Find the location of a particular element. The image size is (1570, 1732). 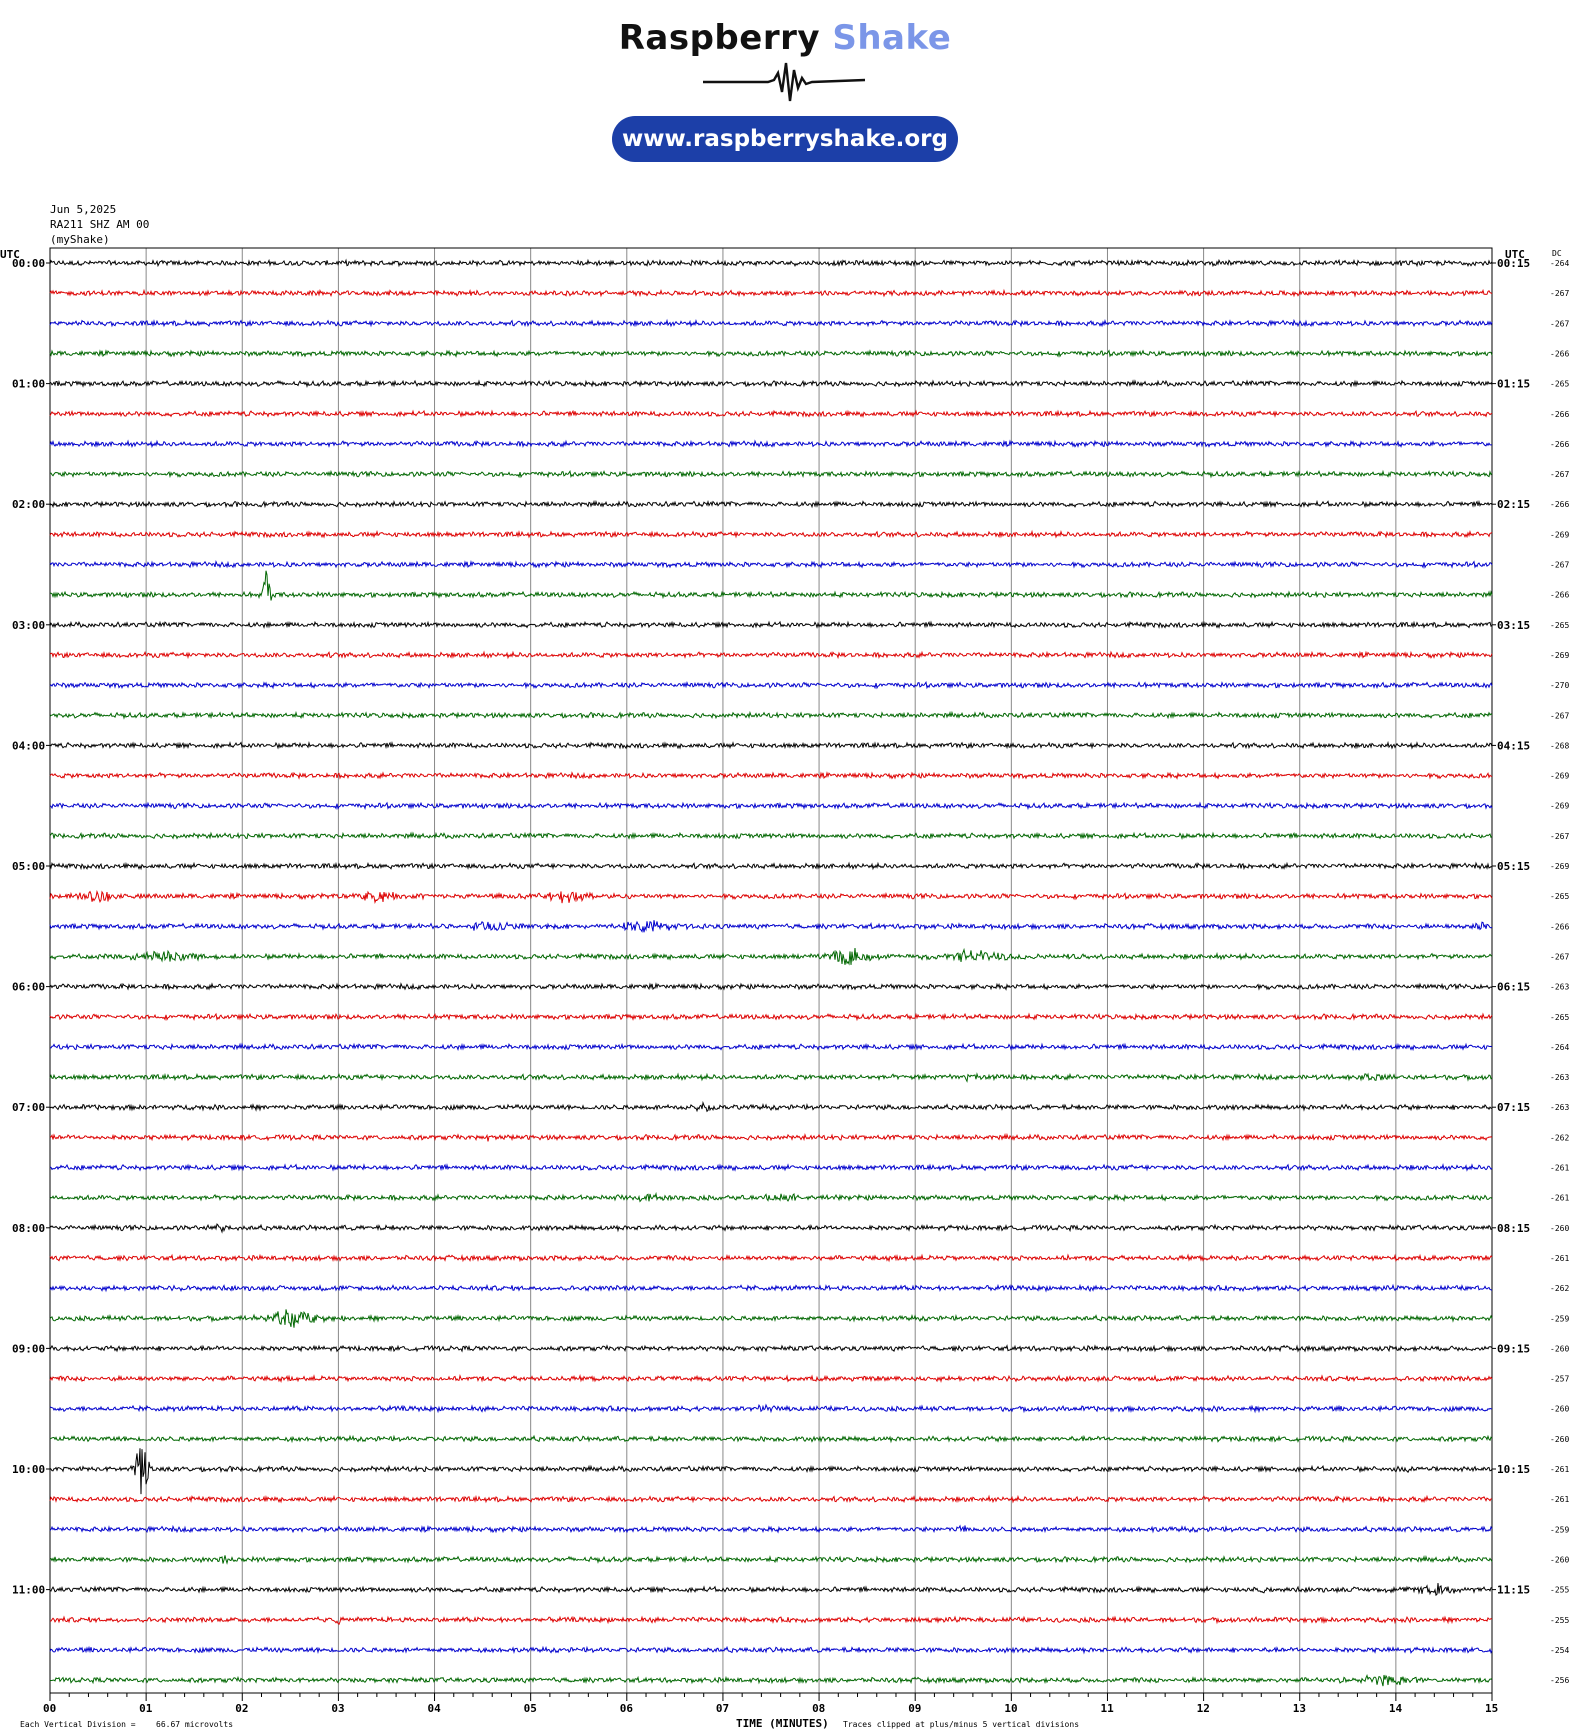

dc-value-37: -257 is located at coordinates (1559, 1379).